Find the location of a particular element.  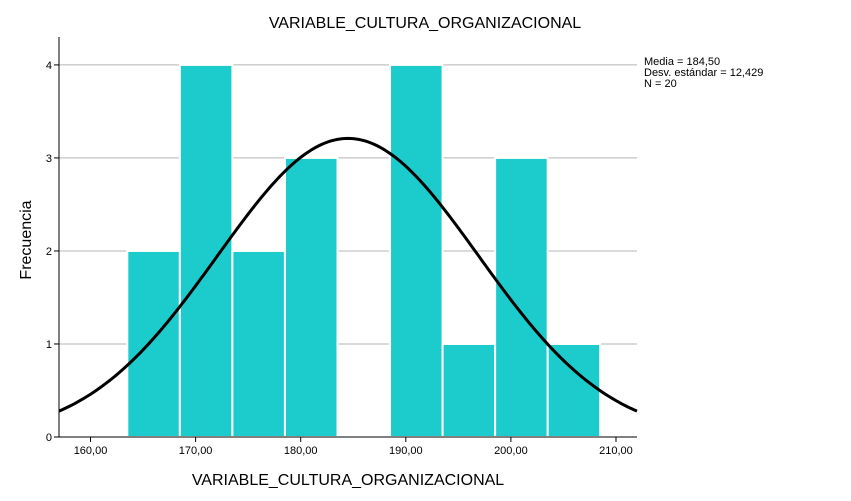

y-tick-label: 0 is located at coordinates (49, 438).